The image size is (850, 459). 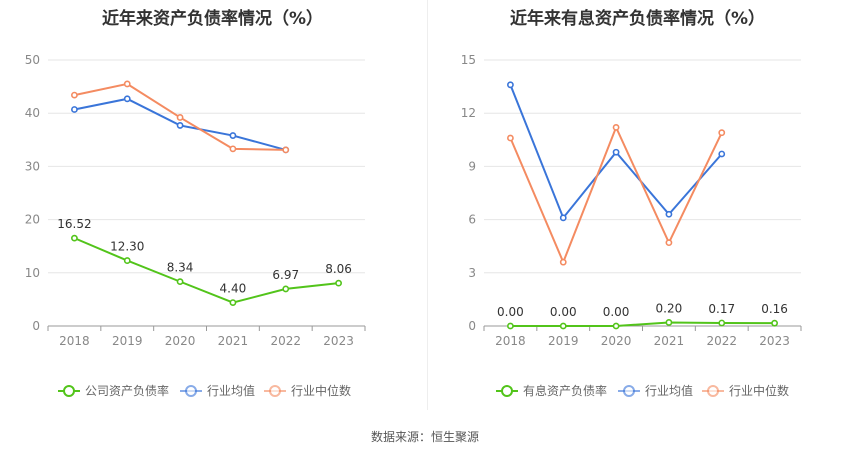 I want to click on left-x-tick-label: 2019, so click(x=127, y=341).